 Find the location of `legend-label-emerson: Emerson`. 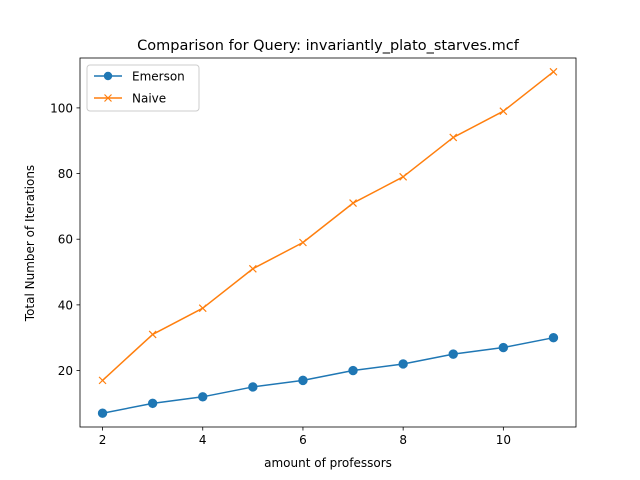

legend-label-emerson: Emerson is located at coordinates (158, 77).